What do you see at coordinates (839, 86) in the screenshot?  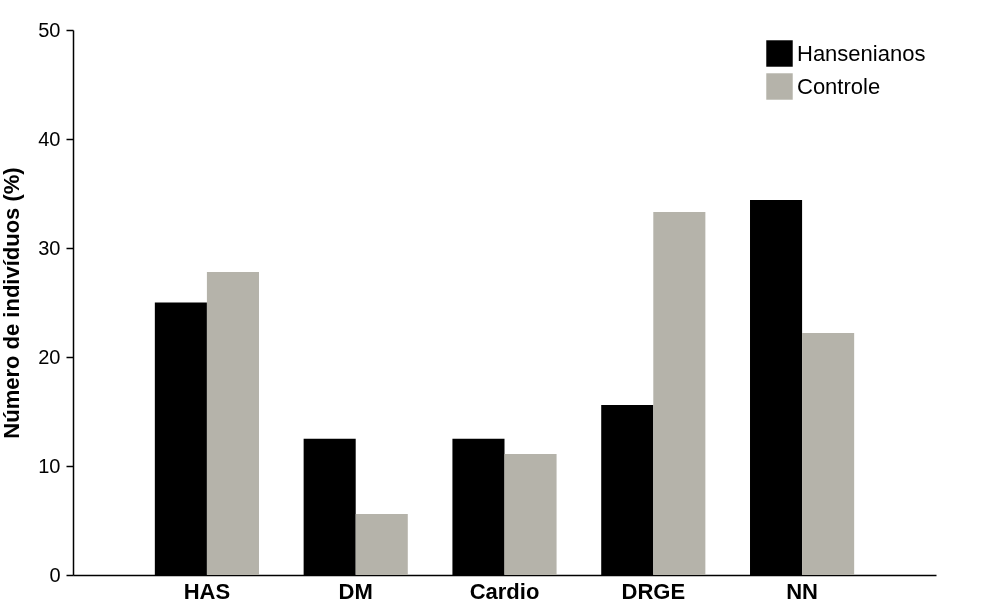 I see `legend-label: Controle` at bounding box center [839, 86].